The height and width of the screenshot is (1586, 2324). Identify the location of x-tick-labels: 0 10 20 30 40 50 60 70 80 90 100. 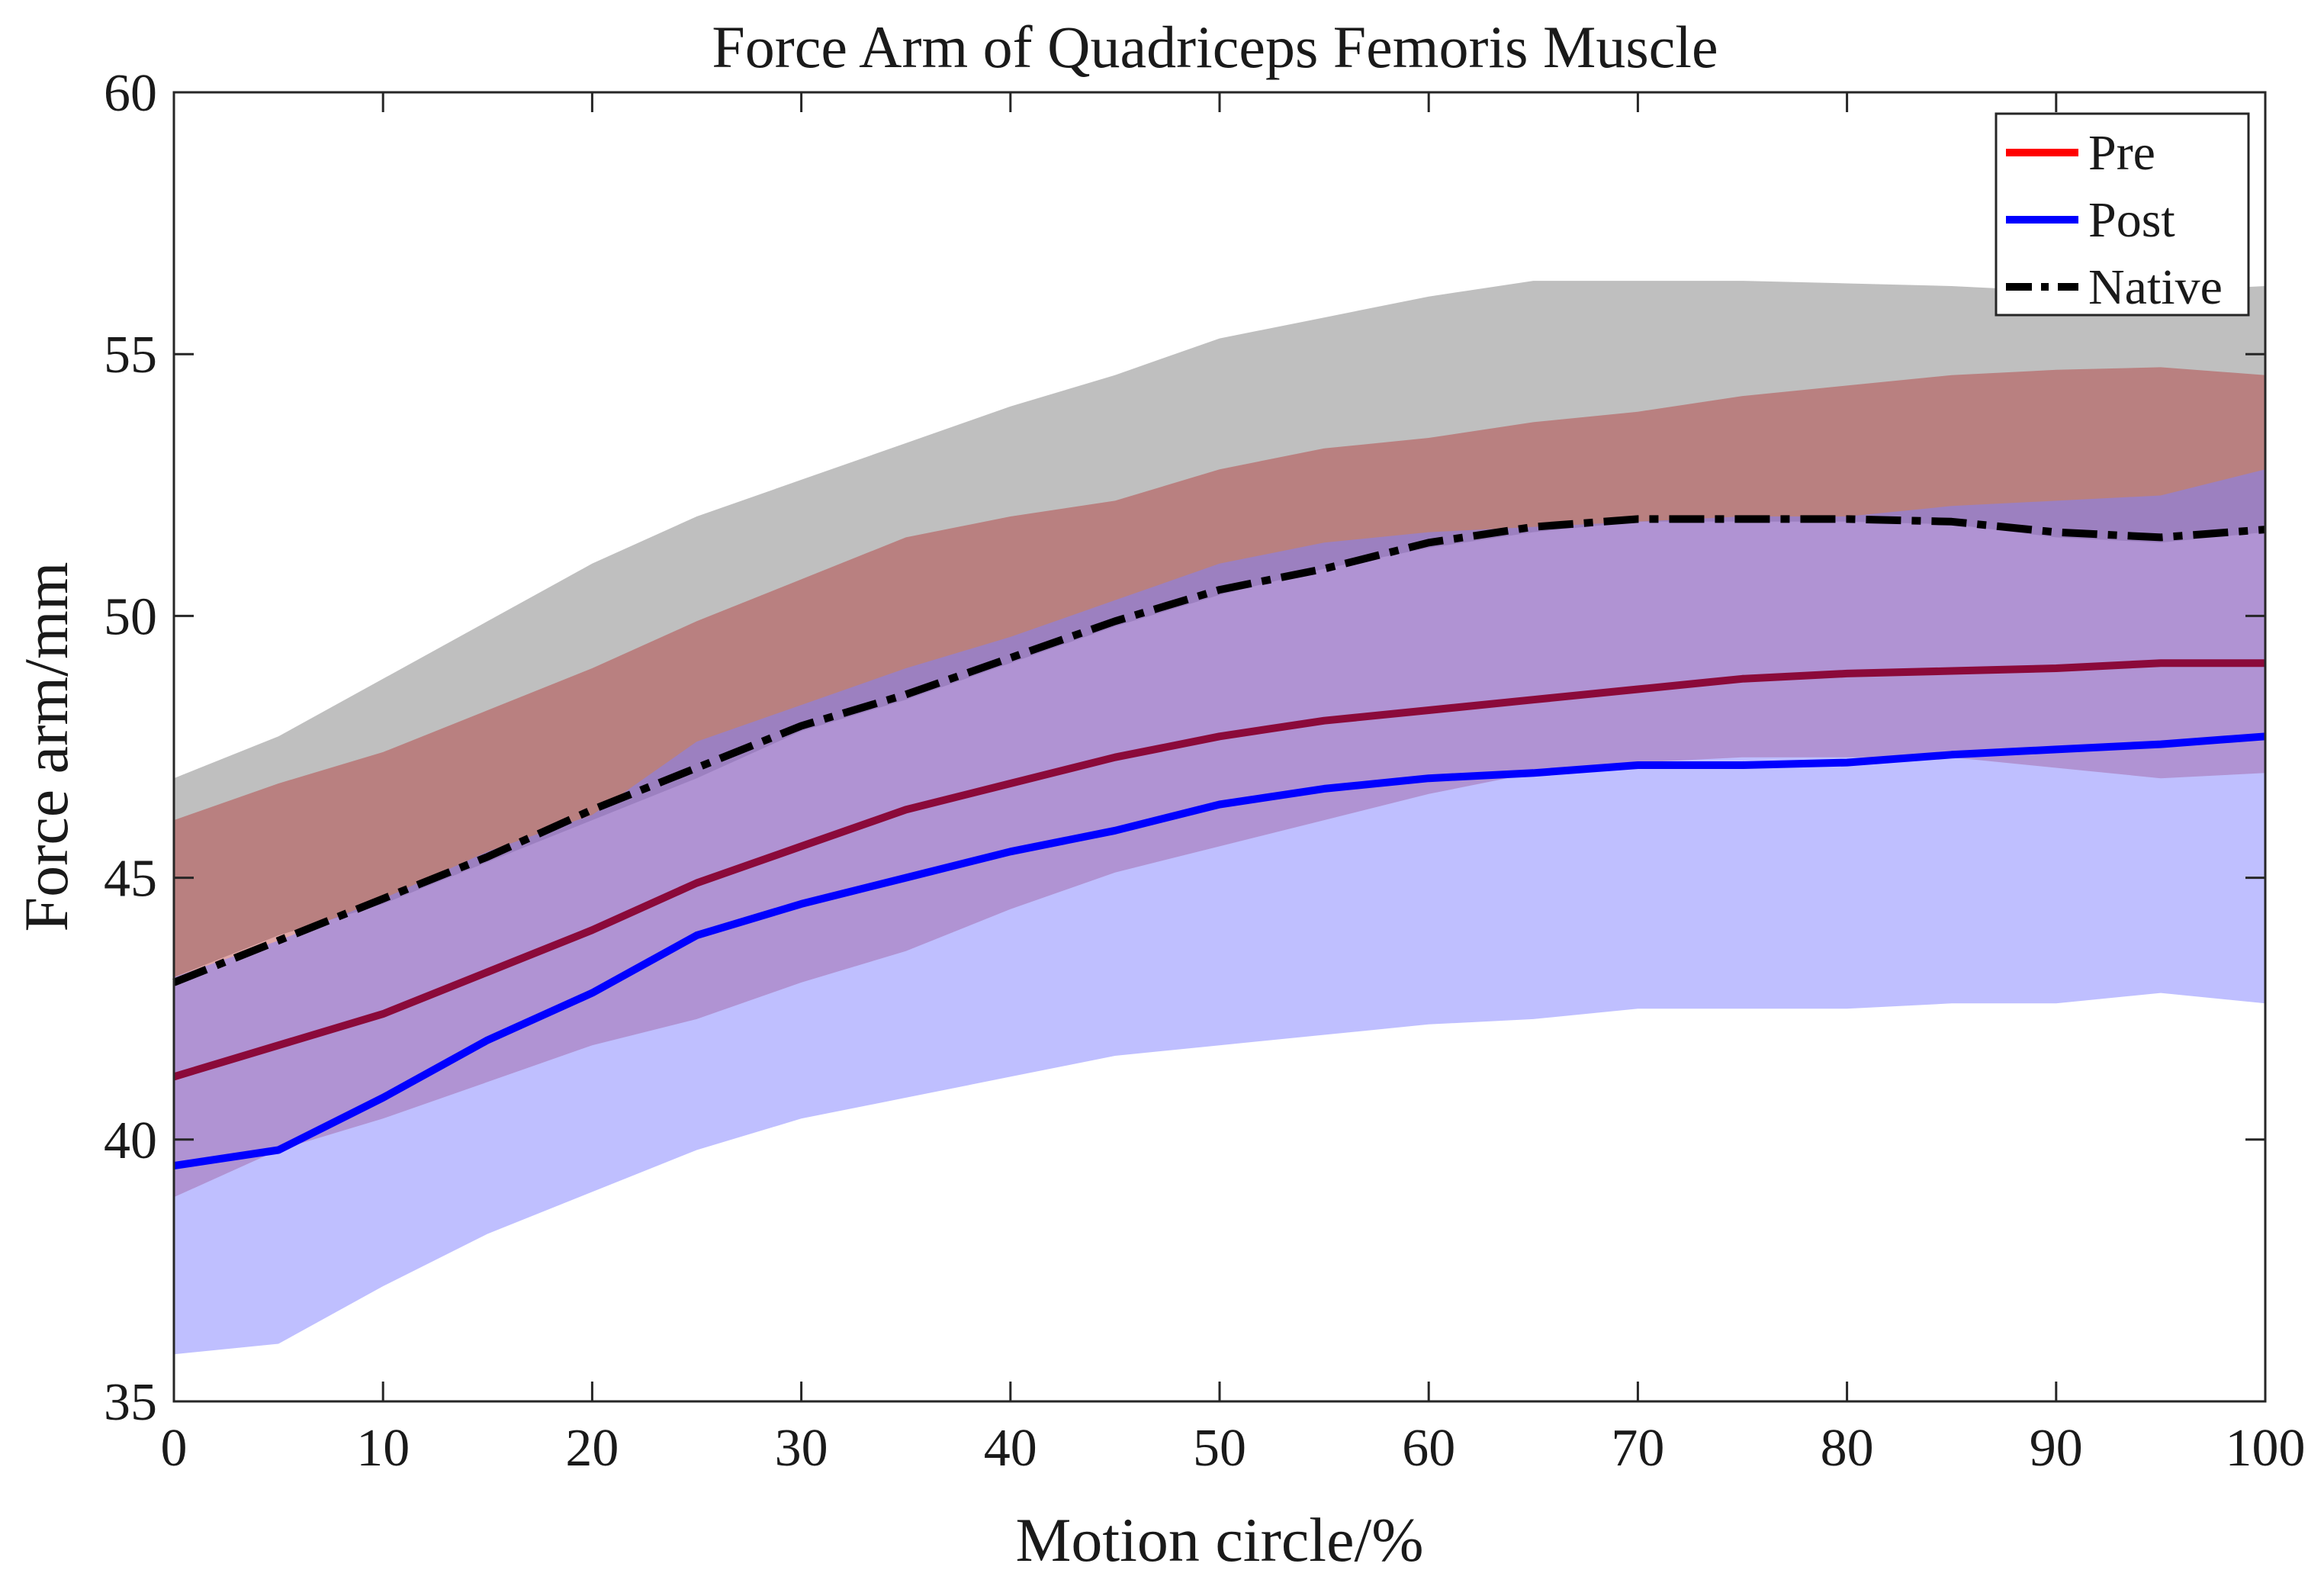
(1233, 1449).